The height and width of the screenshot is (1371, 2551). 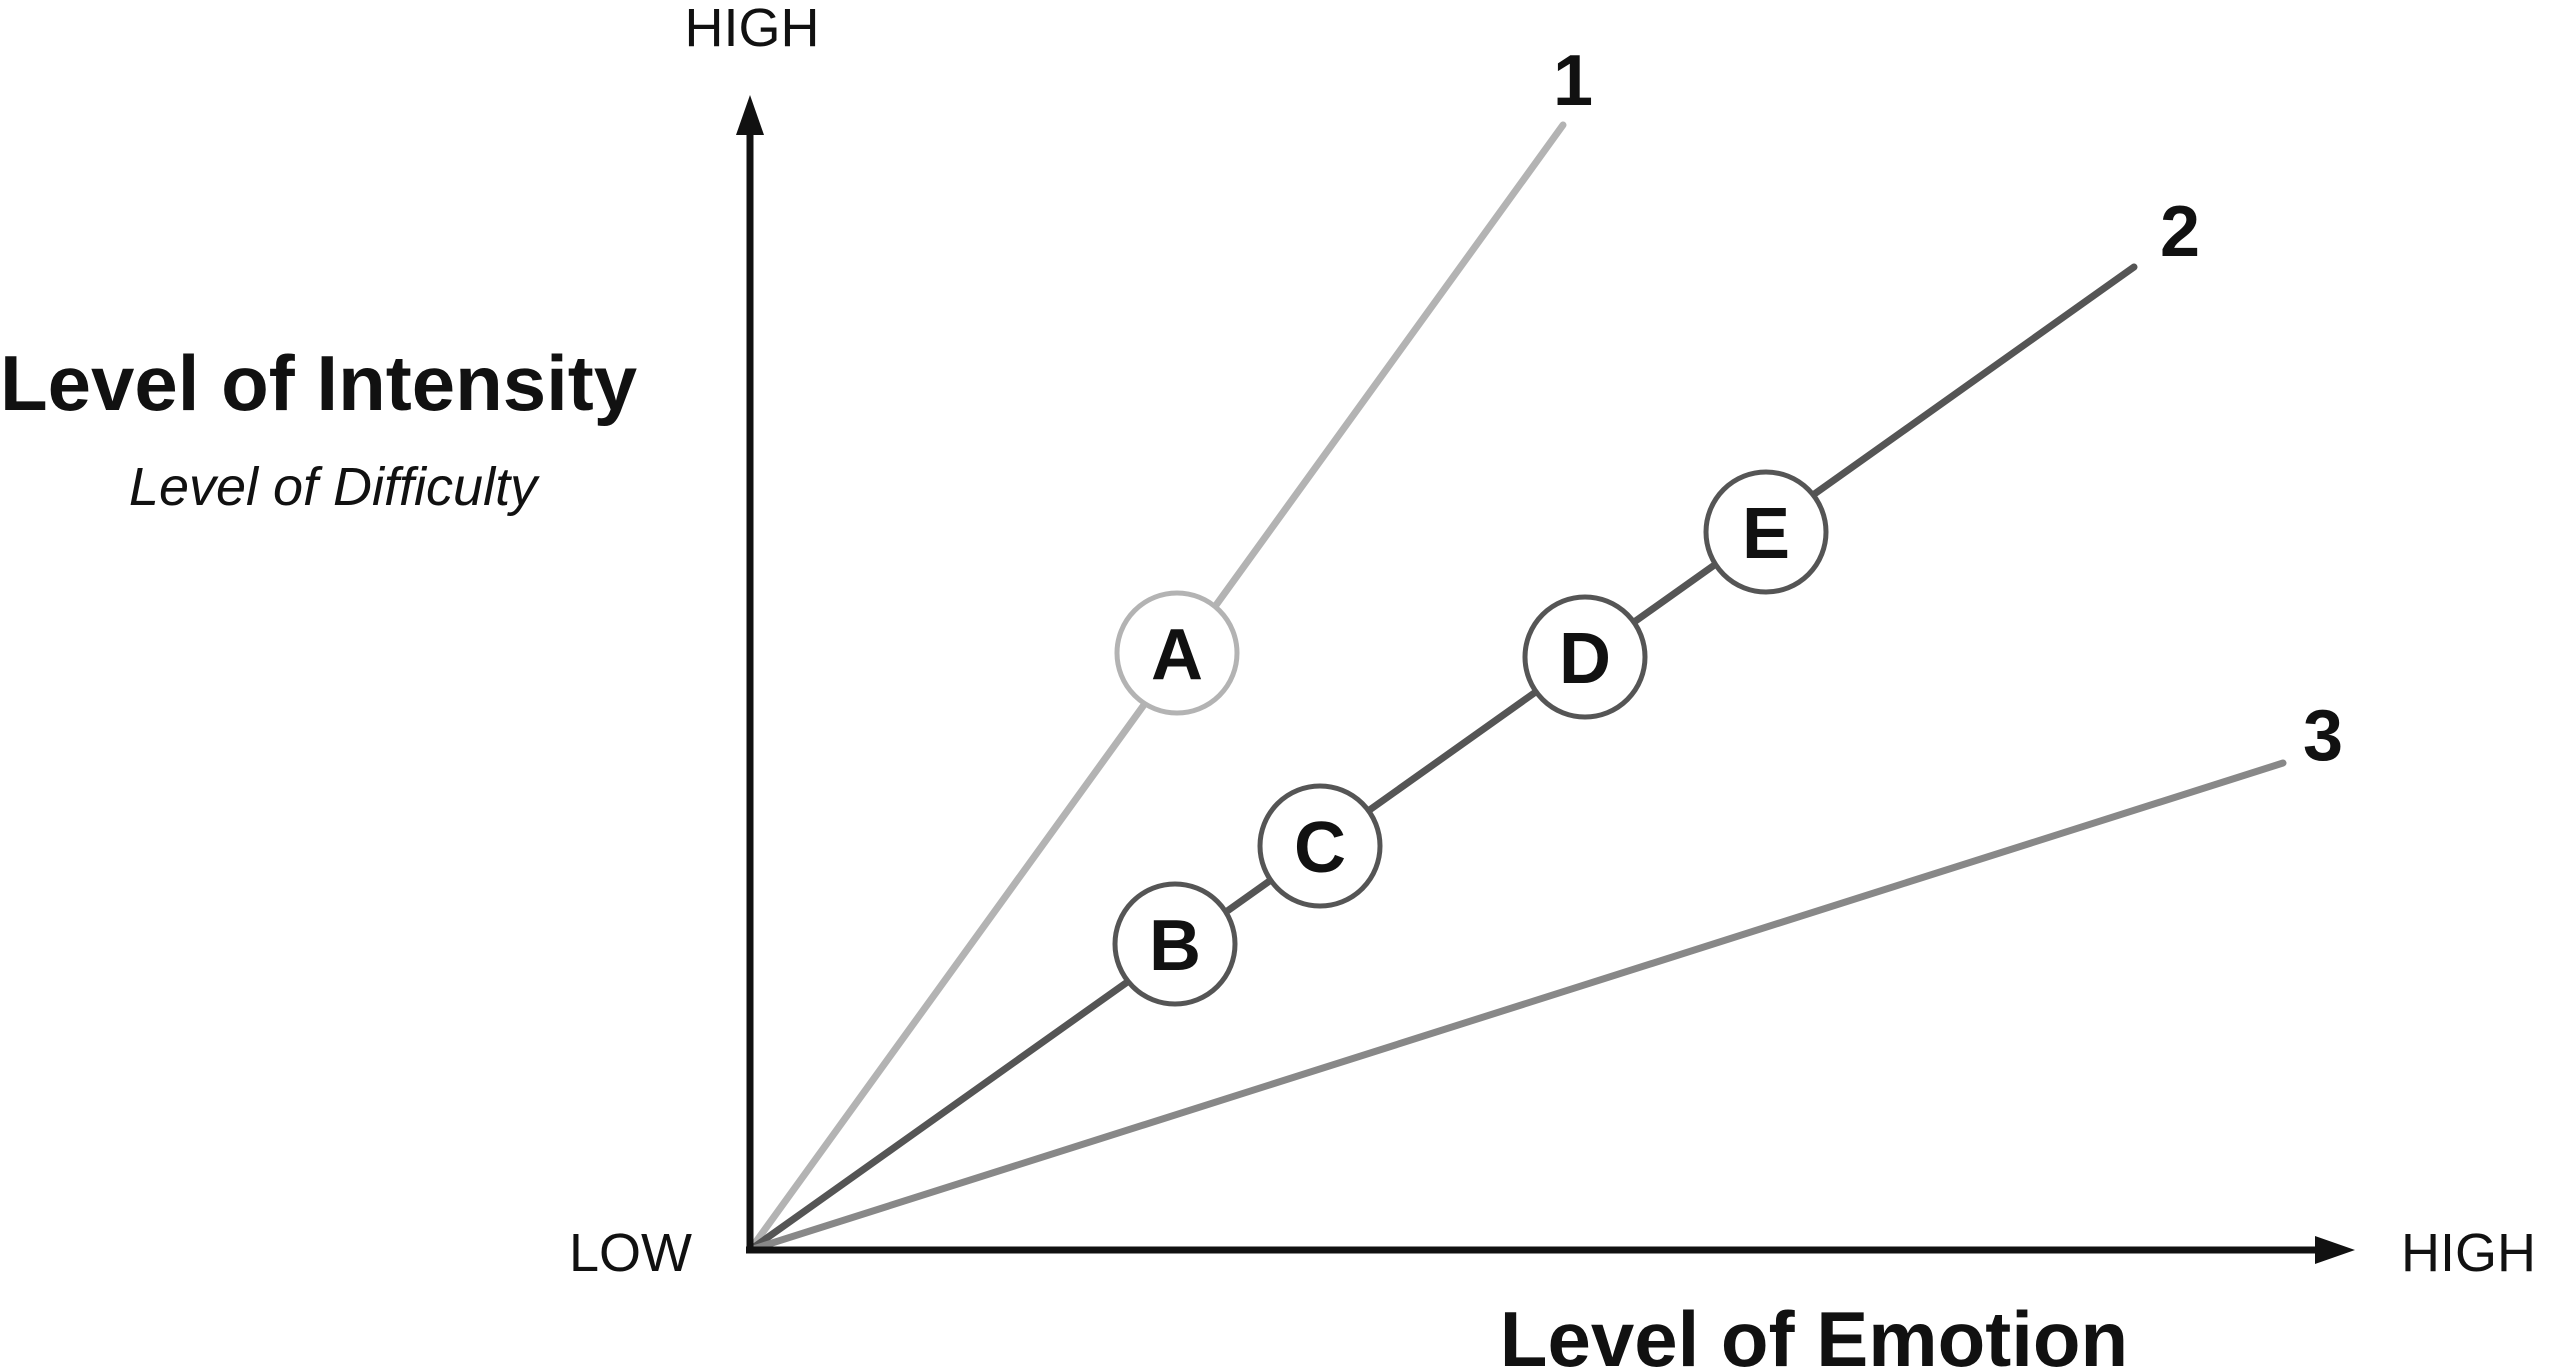 What do you see at coordinates (2335, 1250) in the screenshot?
I see `x-axis-arrowhead` at bounding box center [2335, 1250].